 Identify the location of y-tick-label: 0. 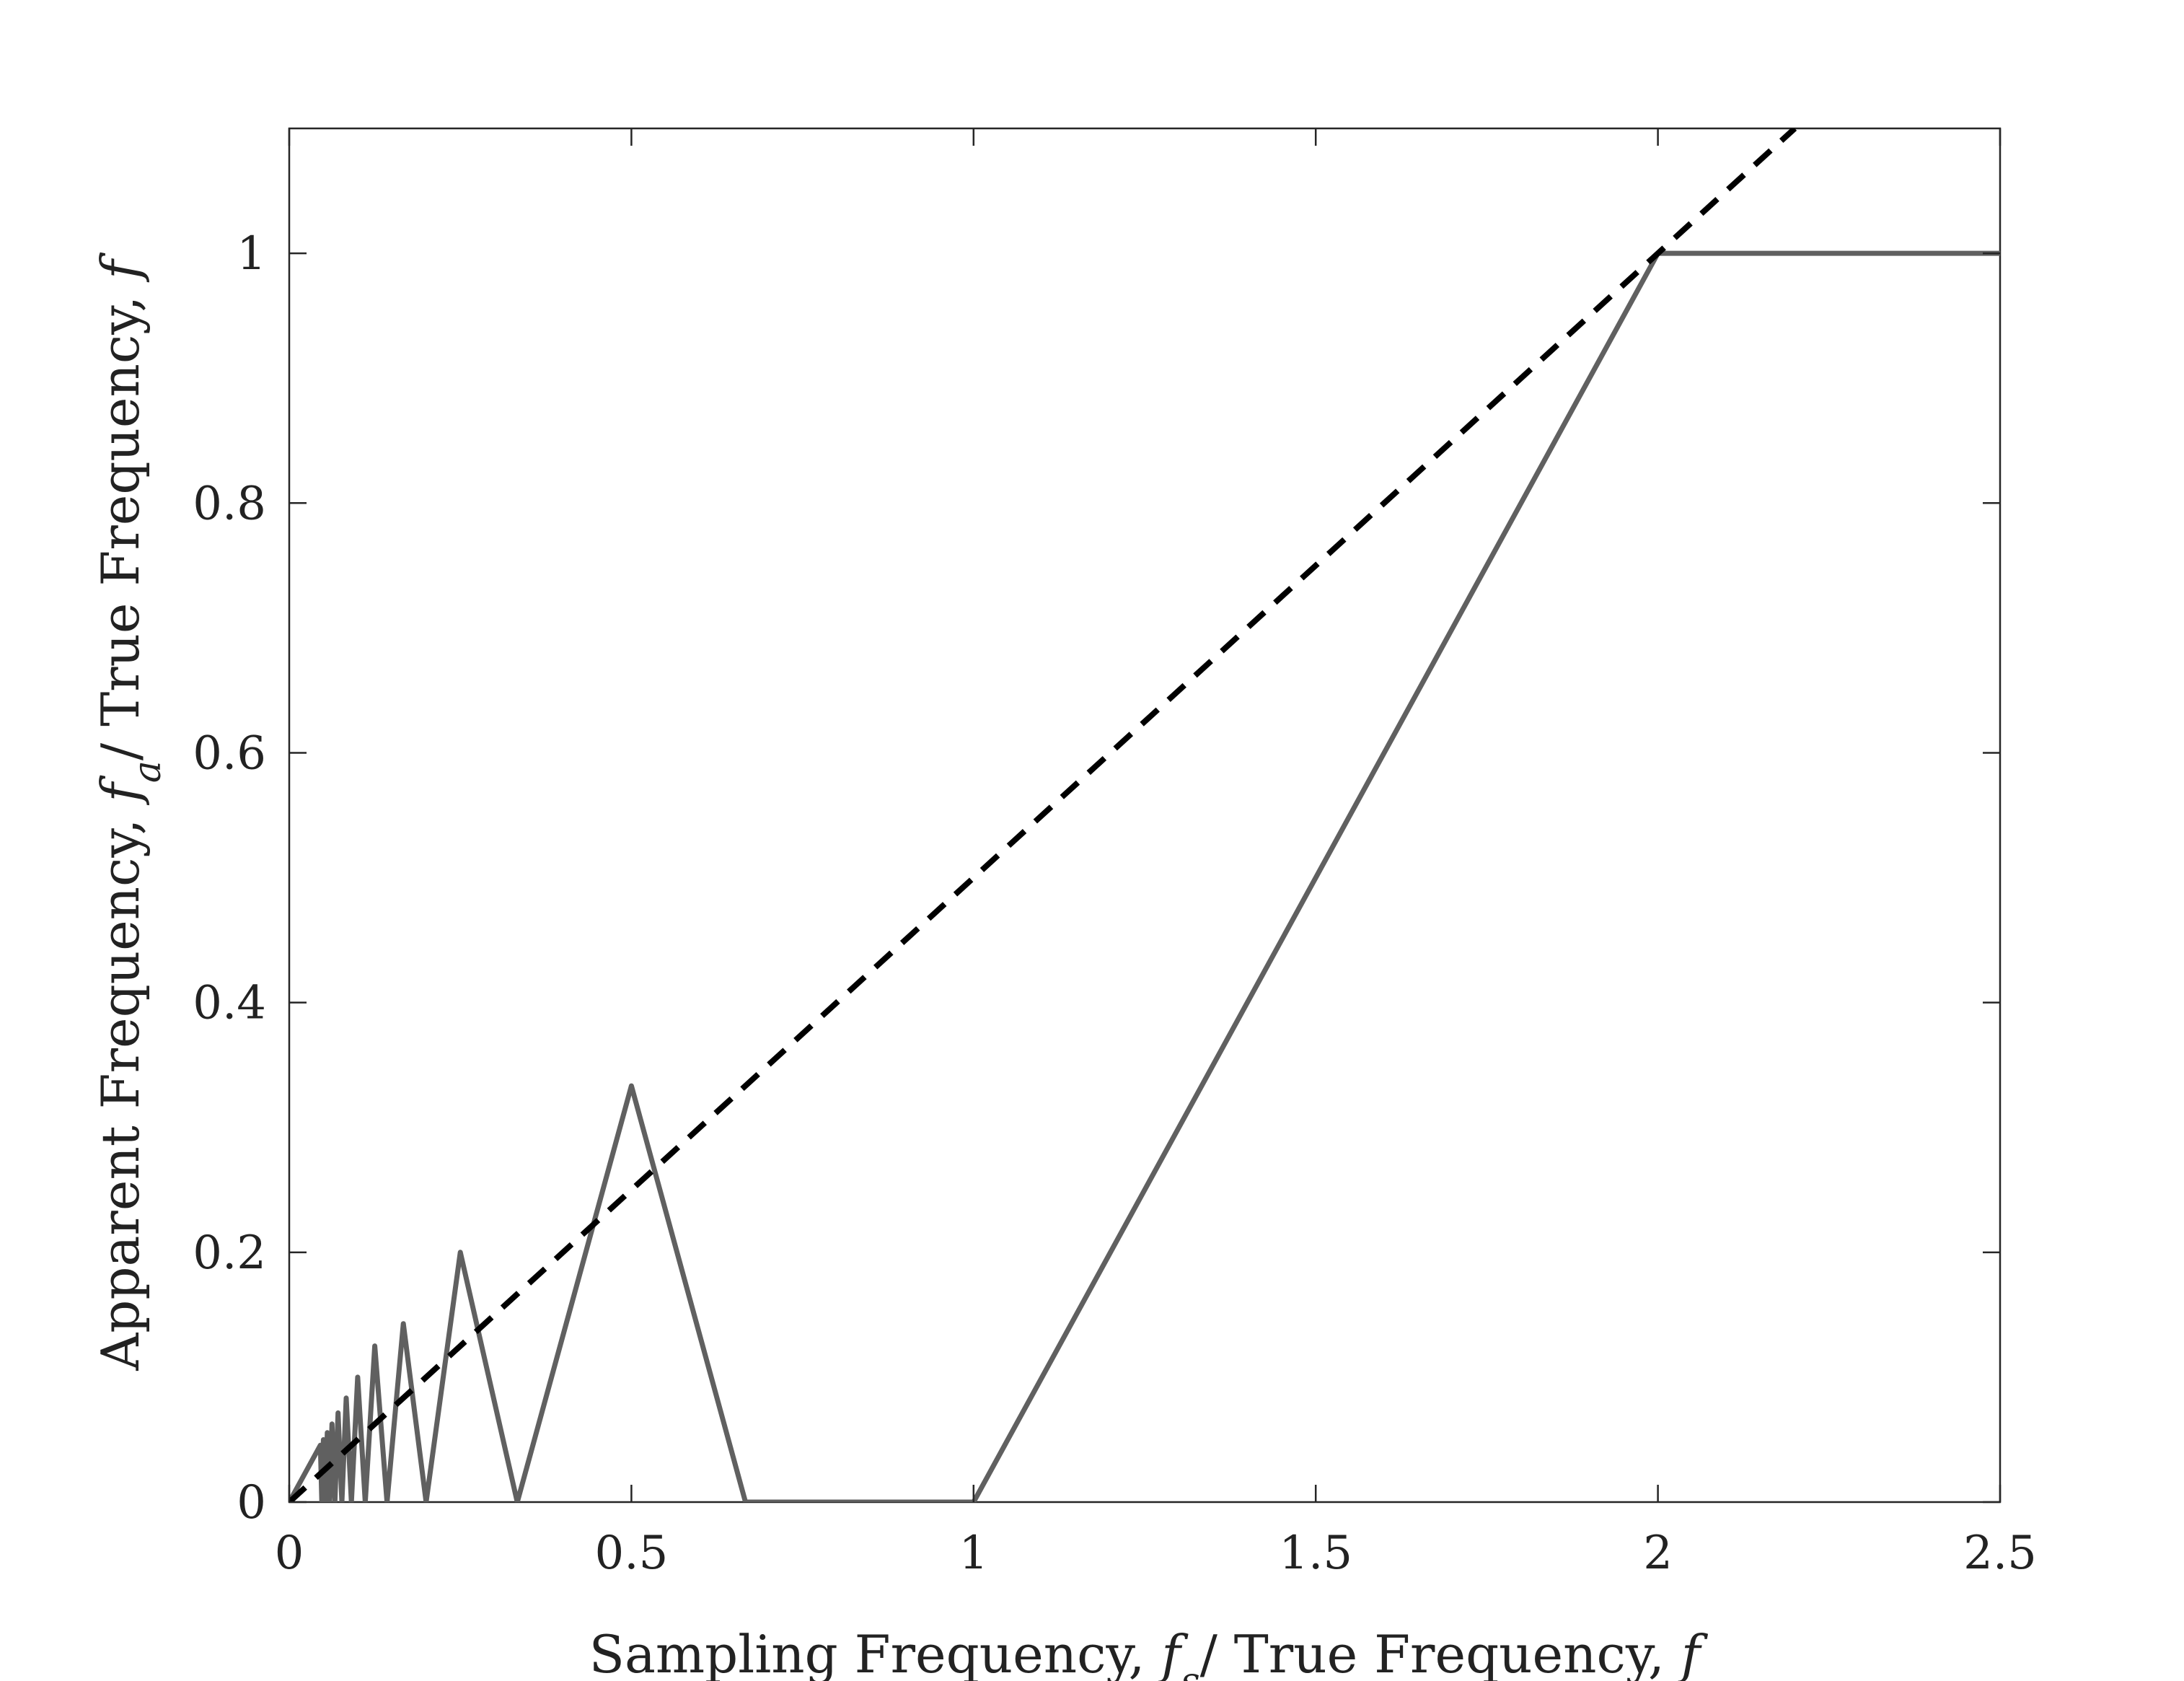
(251, 1502).